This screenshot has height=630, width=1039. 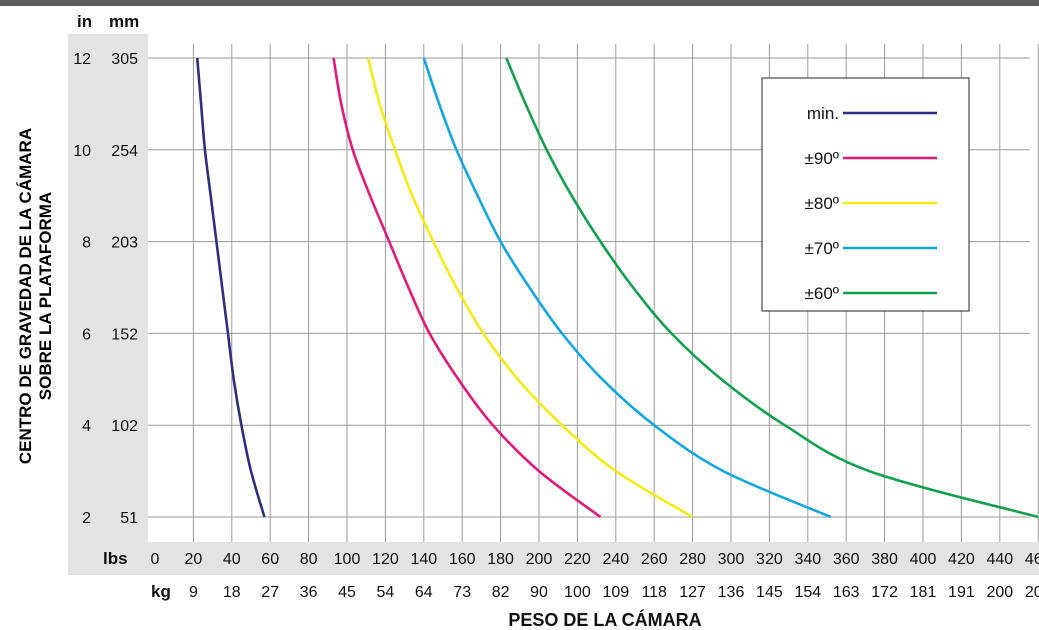 I want to click on x-tick-kg: 154, so click(x=807, y=592).